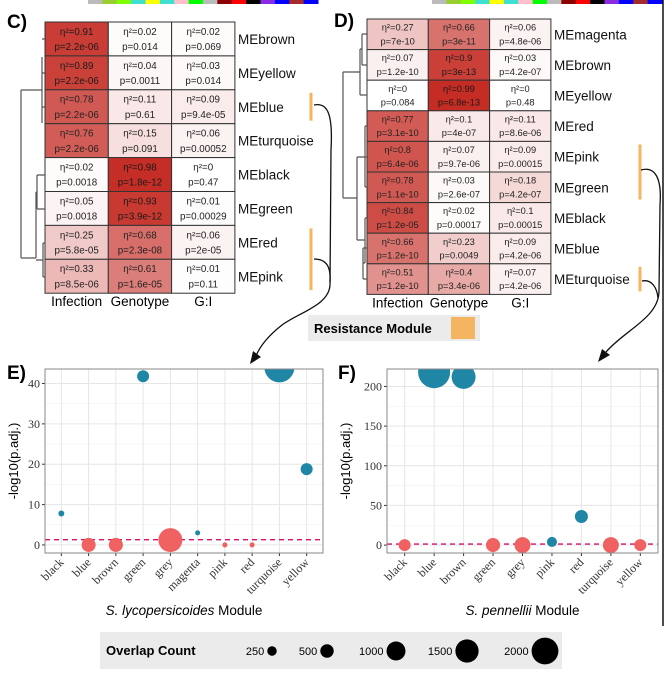 This screenshot has height=678, width=668. I want to click on p-value: p=0.11, so click(203, 284).